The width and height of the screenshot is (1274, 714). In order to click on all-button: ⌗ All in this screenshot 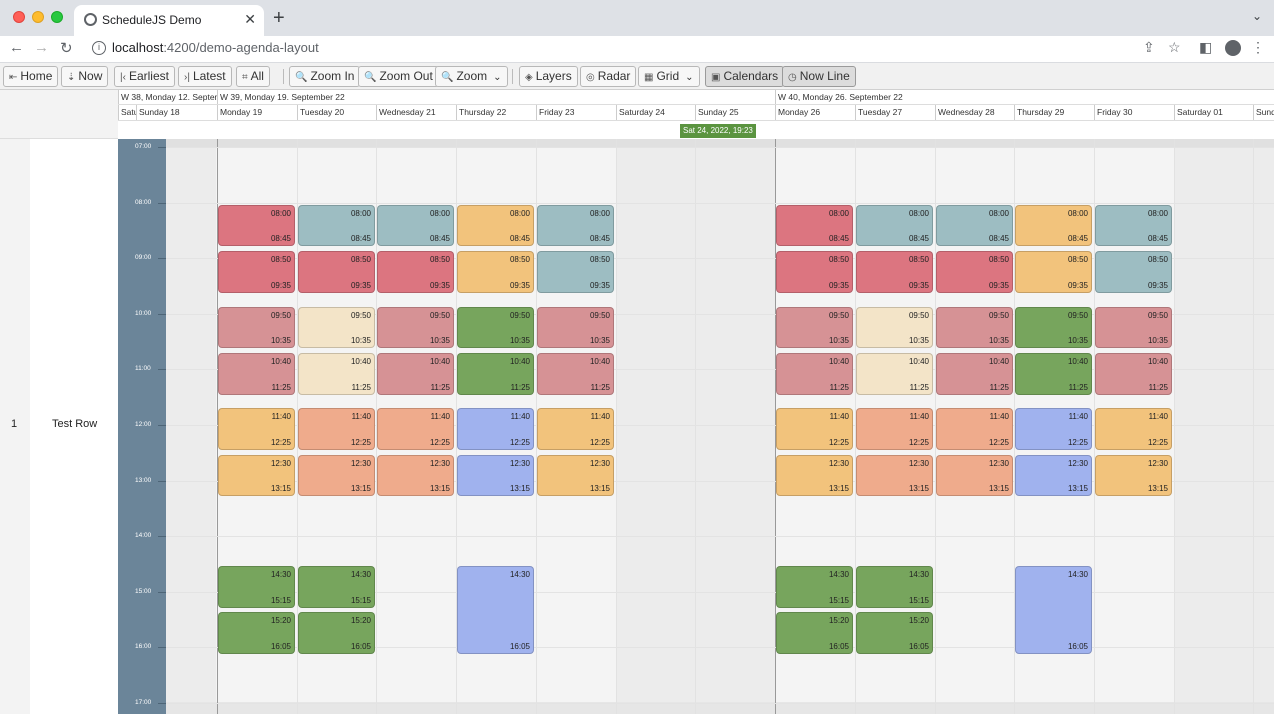, I will do `click(253, 76)`.